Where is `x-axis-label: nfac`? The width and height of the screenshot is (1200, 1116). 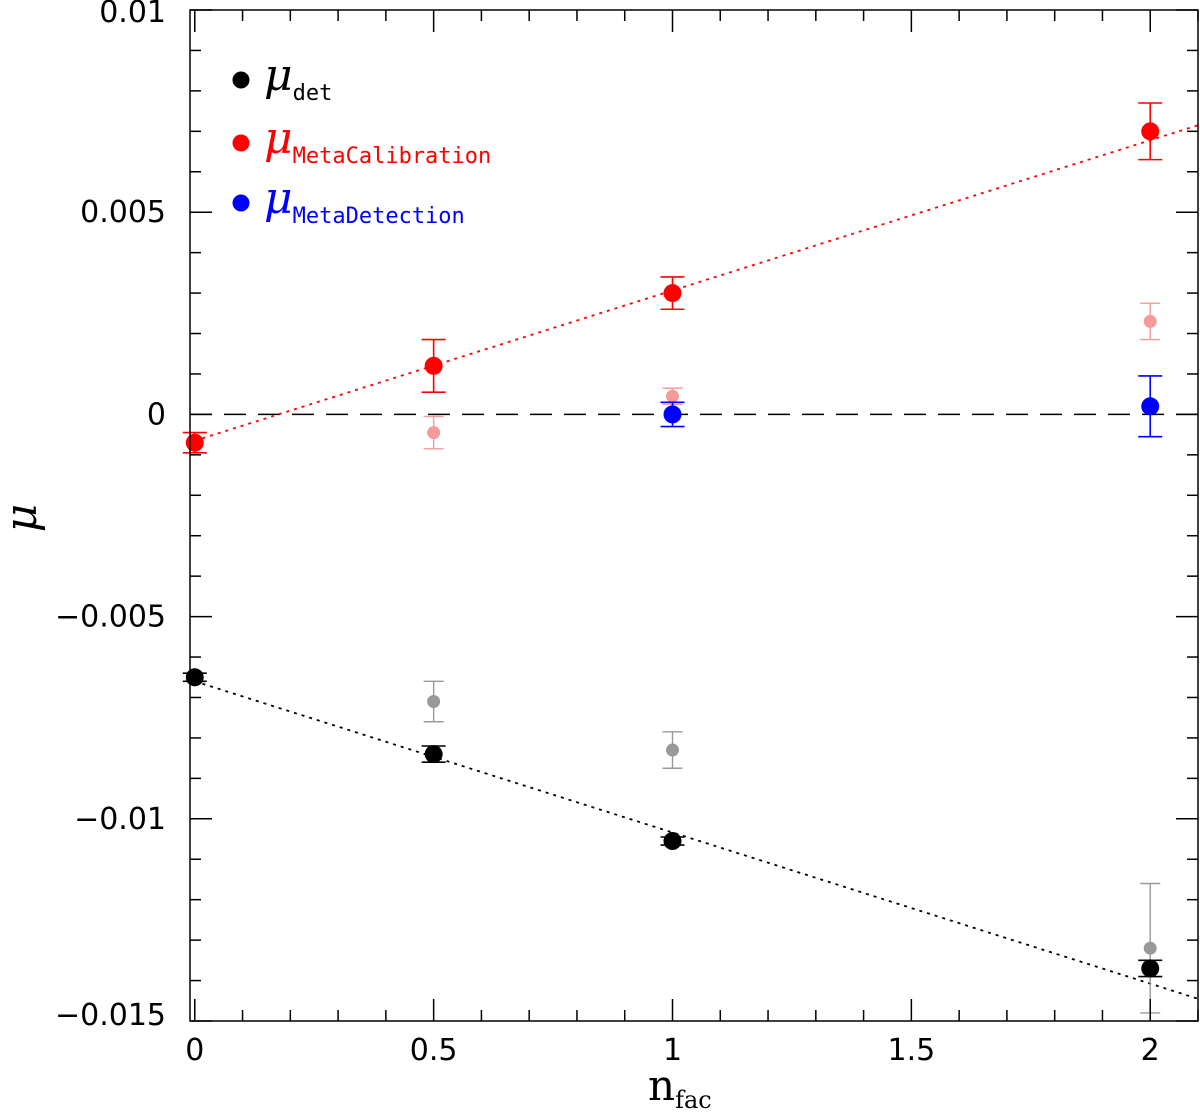 x-axis-label: nfac is located at coordinates (680, 1087).